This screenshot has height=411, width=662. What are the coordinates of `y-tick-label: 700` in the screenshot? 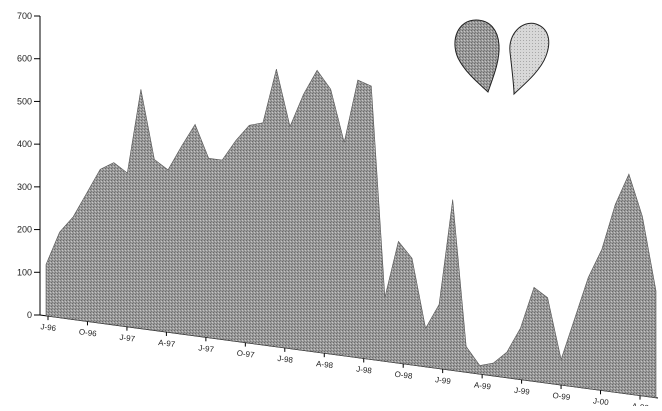 It's located at (24, 16).